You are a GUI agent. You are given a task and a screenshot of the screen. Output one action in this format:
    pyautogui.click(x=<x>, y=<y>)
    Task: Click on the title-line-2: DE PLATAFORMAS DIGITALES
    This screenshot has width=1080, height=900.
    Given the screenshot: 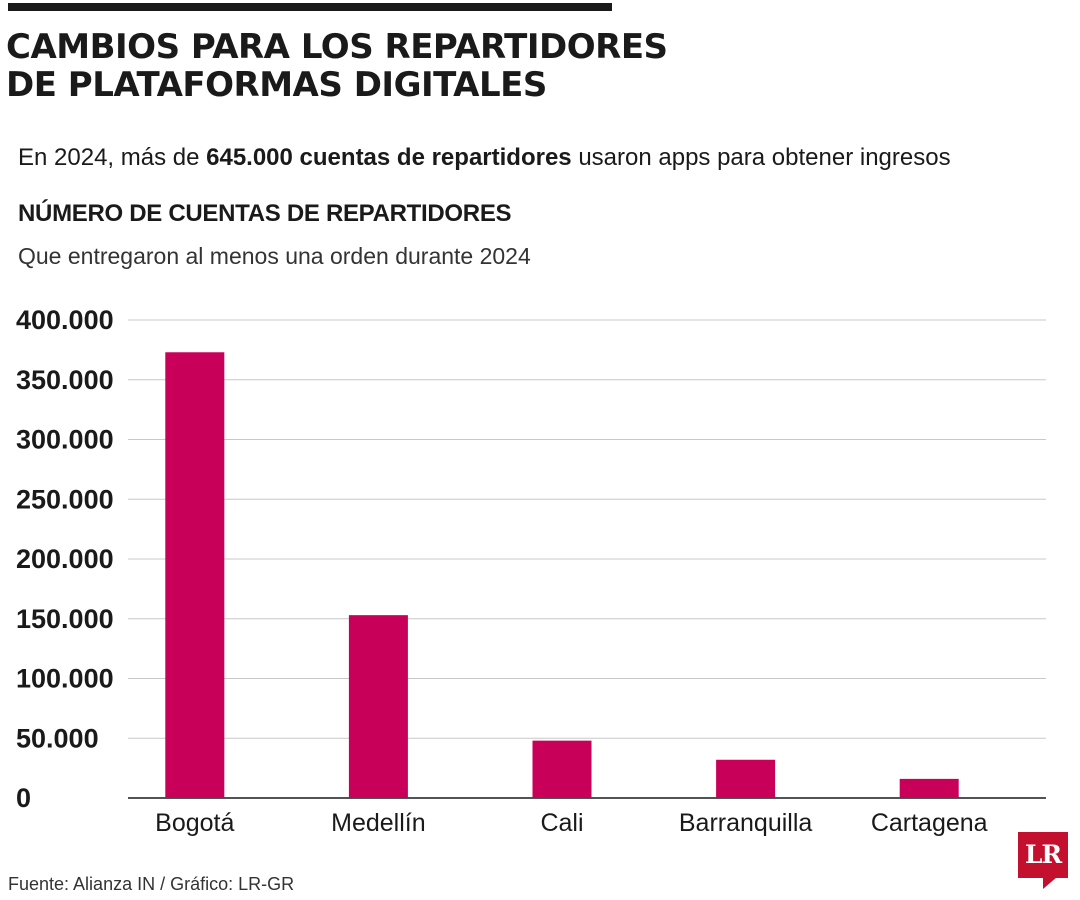 What is the action you would take?
    pyautogui.click(x=276, y=85)
    